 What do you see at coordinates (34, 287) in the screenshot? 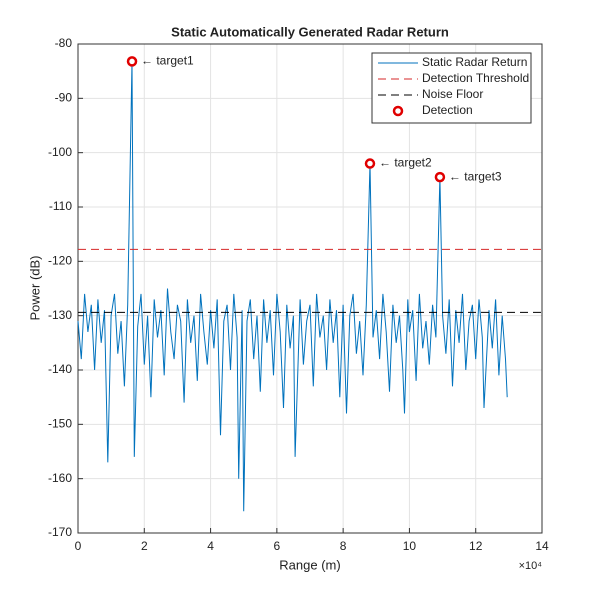
I see `y-axis-label: Power (dB)` at bounding box center [34, 287].